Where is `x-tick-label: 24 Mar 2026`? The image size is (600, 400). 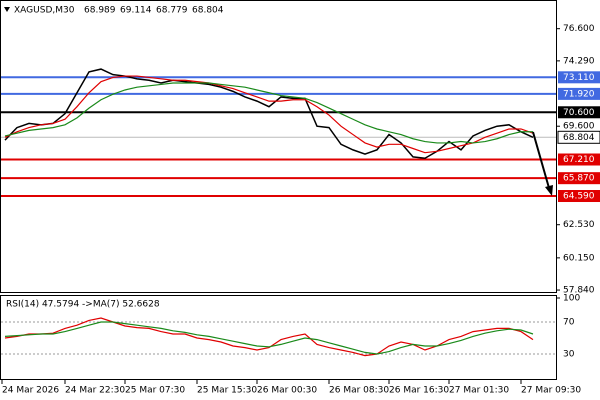
x-tick-label: 24 Mar 2026 is located at coordinates (30, 391).